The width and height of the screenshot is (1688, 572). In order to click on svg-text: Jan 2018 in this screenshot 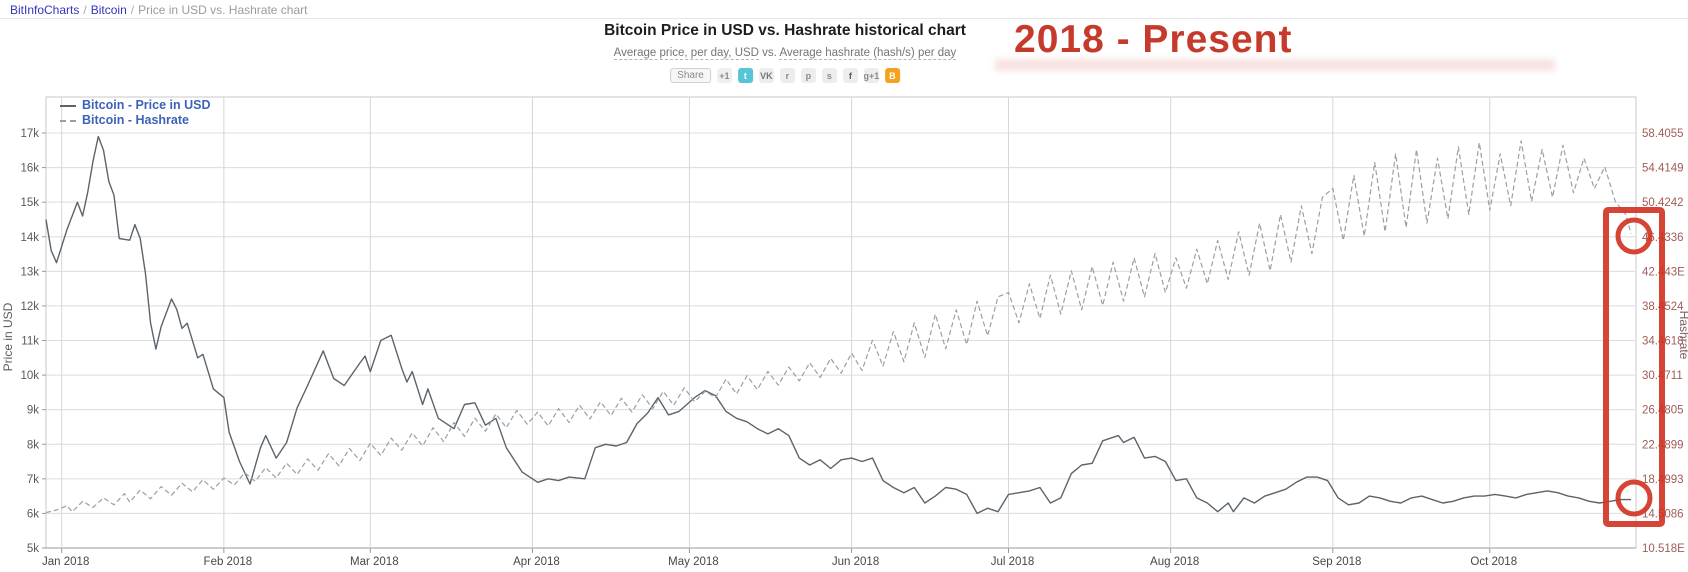, I will do `click(65, 562)`.